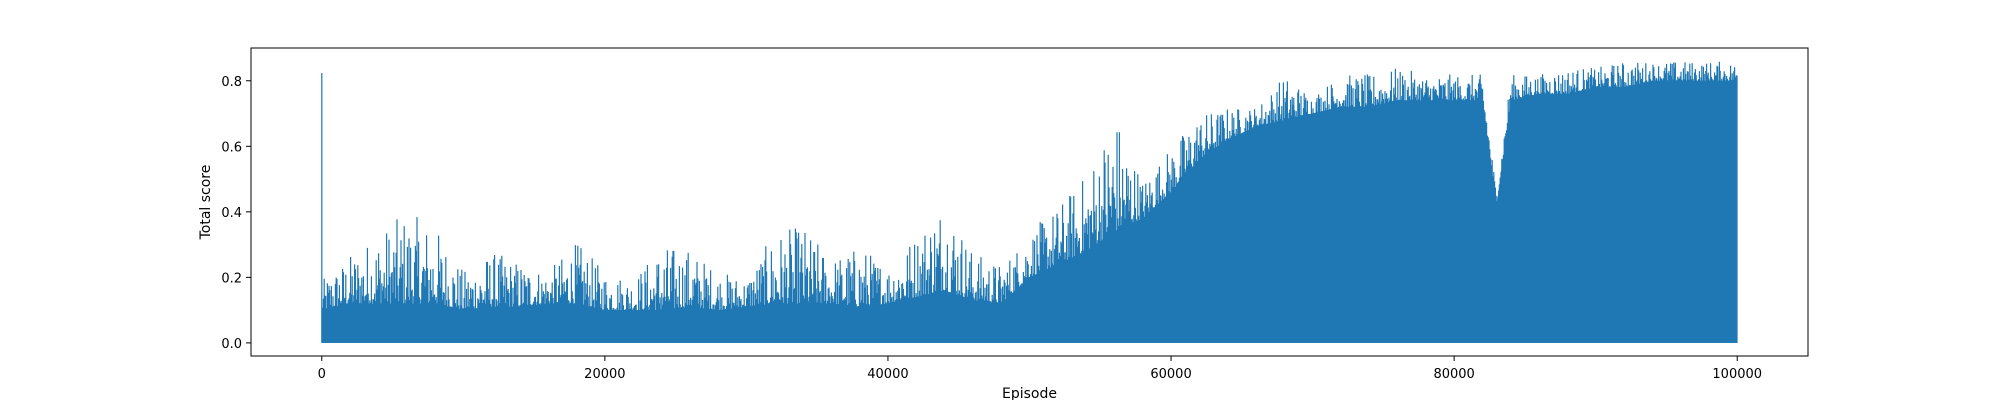 The height and width of the screenshot is (400, 2000). What do you see at coordinates (1170, 374) in the screenshot?
I see `x-tick-label: 60000` at bounding box center [1170, 374].